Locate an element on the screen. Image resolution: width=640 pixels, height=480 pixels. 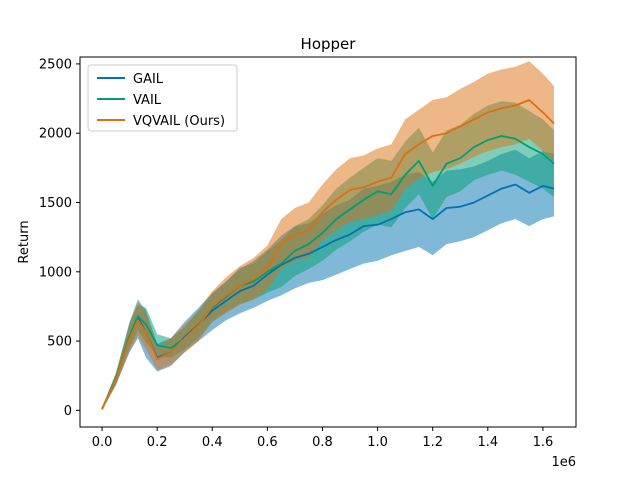
x-tick-label: 0.2 is located at coordinates (157, 442).